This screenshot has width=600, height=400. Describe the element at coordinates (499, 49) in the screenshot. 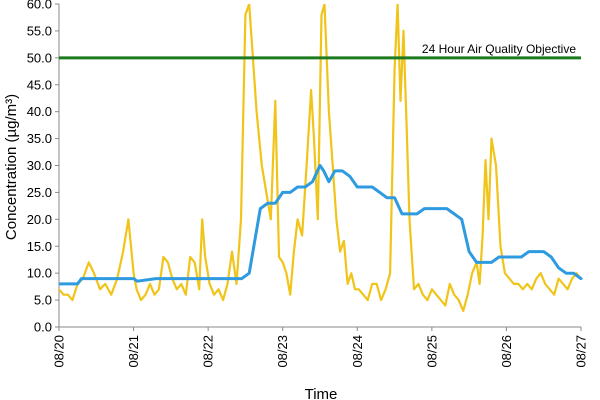

I see `reference-line-label: 24 Hour Air Quality Objective` at that location.